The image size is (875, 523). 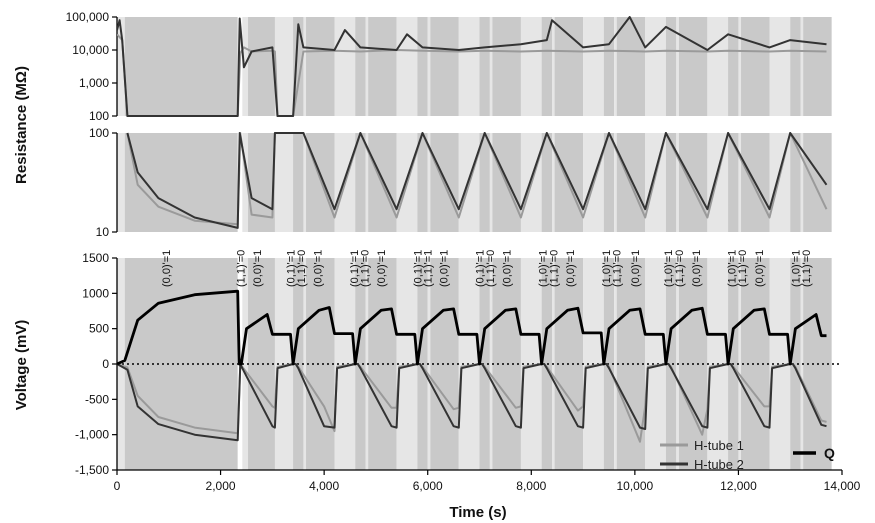 I want to click on y-tick-label: 500, so click(x=99, y=329).